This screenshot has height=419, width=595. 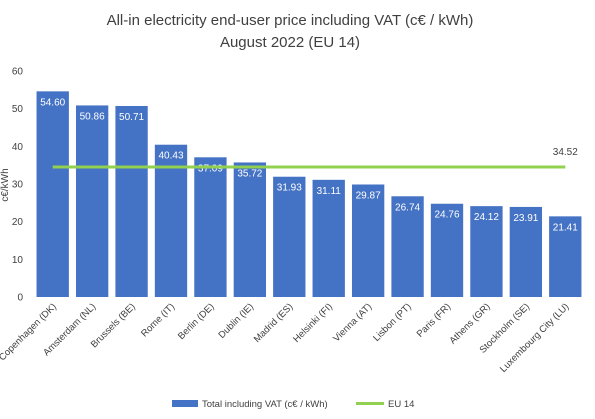 What do you see at coordinates (185, 403) in the screenshot?
I see `legend-swatch-bars` at bounding box center [185, 403].